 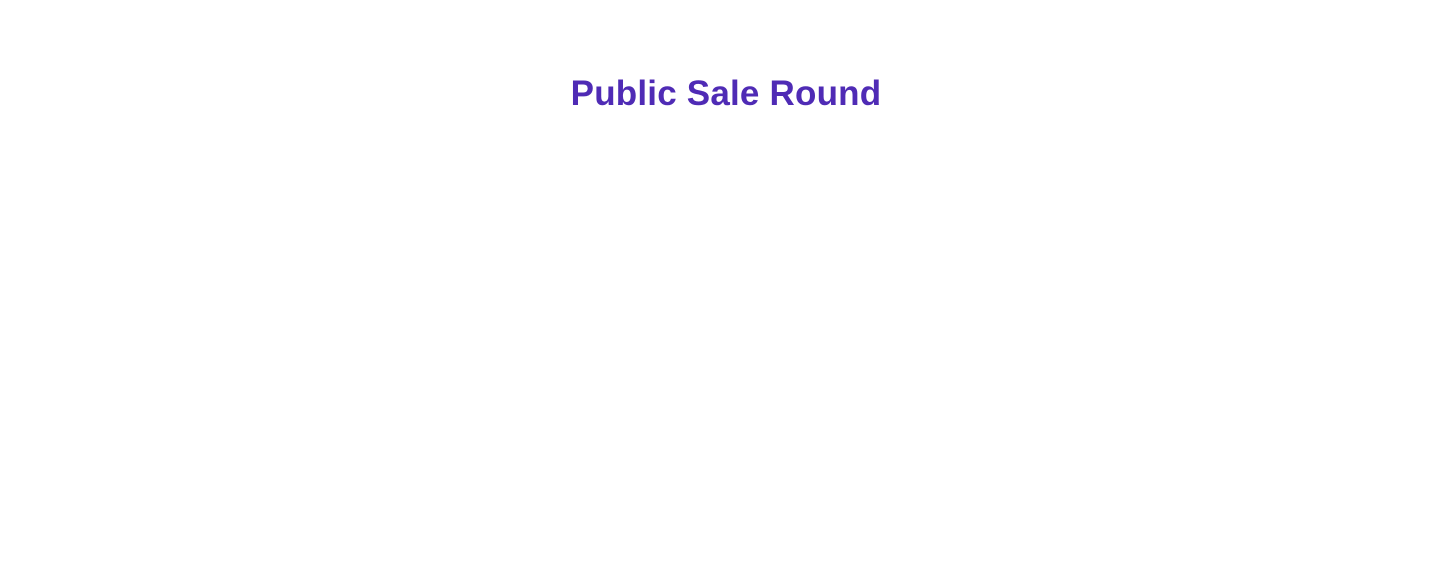 I want to click on section-title: Public Sale Round, so click(x=726, y=93).